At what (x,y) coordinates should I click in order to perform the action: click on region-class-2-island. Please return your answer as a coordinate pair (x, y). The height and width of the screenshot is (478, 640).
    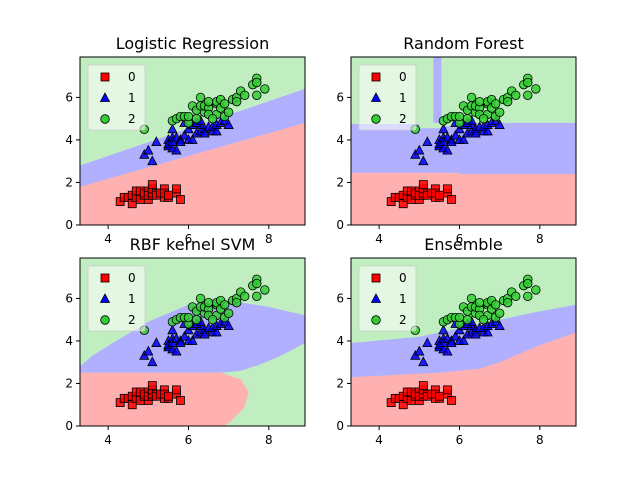
    Looking at the image, I should click on (430, 89).